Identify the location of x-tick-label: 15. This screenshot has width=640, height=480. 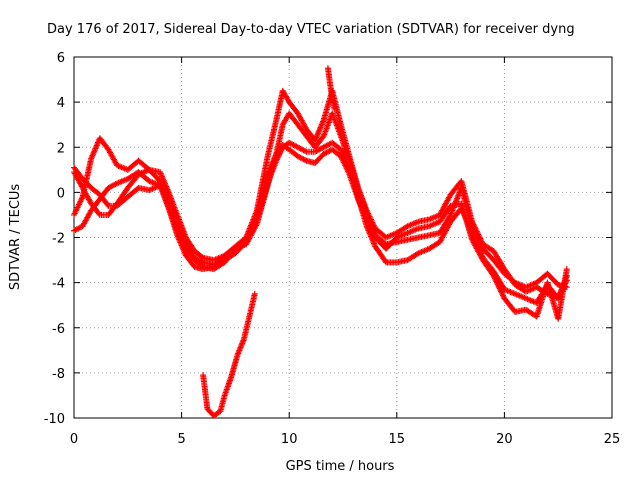
(397, 439).